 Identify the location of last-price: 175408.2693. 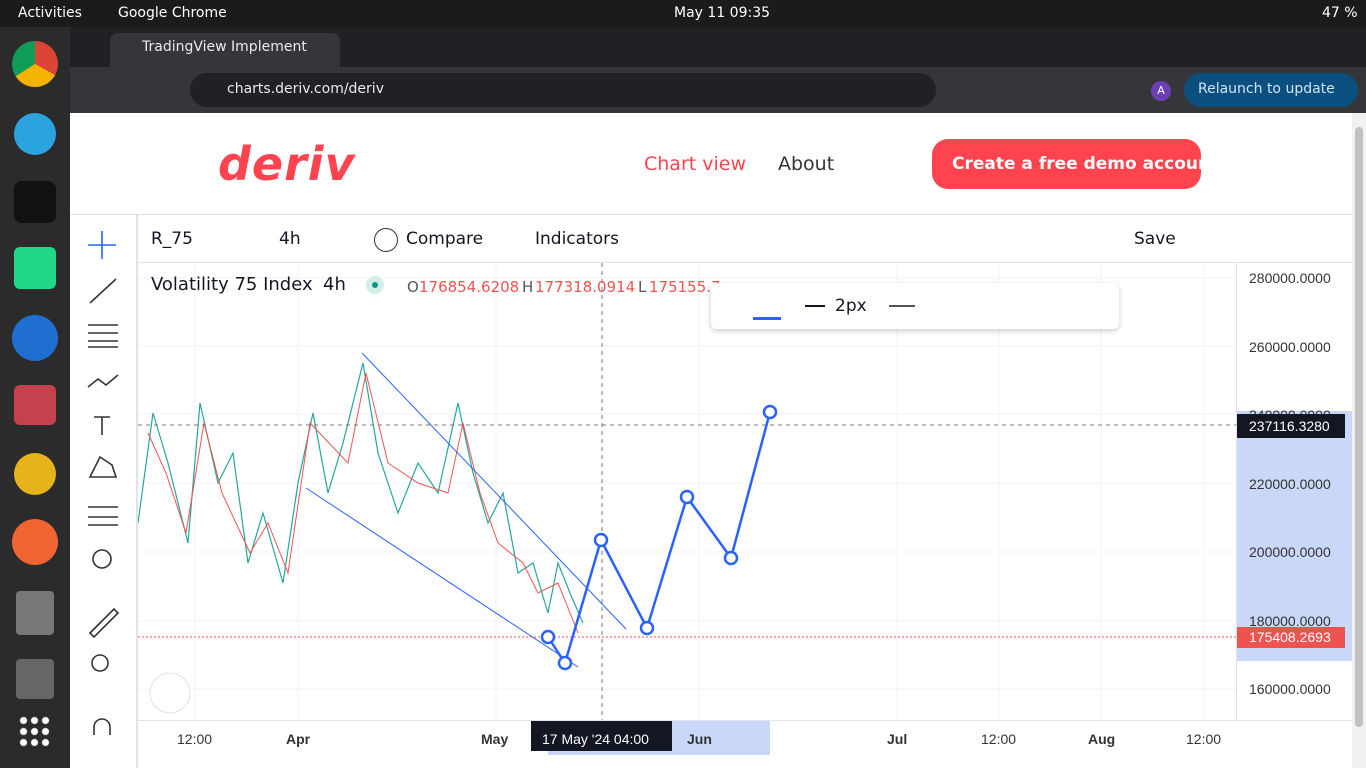
(1290, 637).